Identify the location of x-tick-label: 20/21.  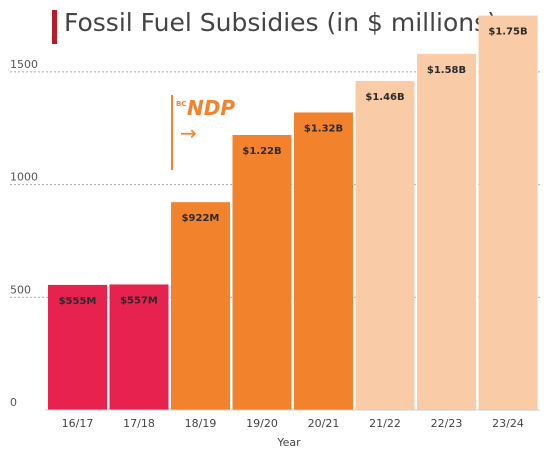
(324, 423).